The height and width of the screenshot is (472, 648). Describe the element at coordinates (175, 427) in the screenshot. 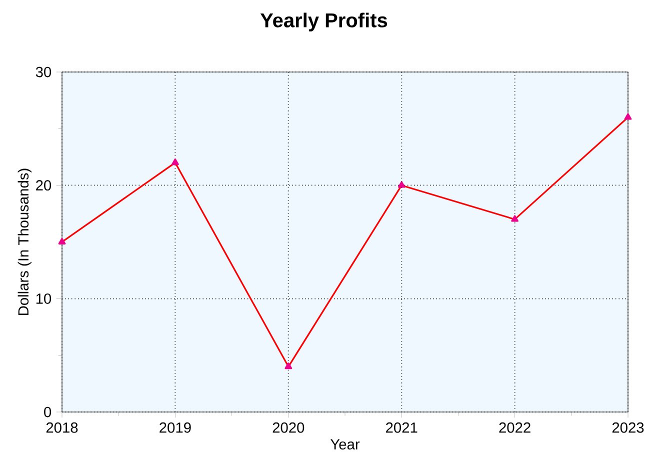

I see `x-tick-label: 2019` at that location.